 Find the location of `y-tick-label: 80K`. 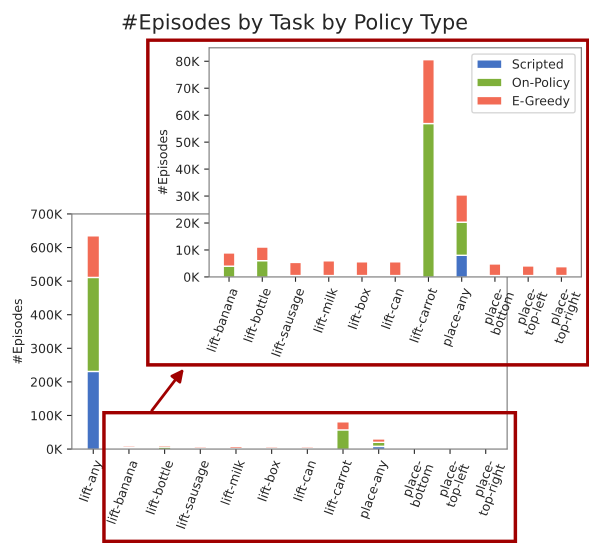

y-tick-label: 80K is located at coordinates (188, 61).